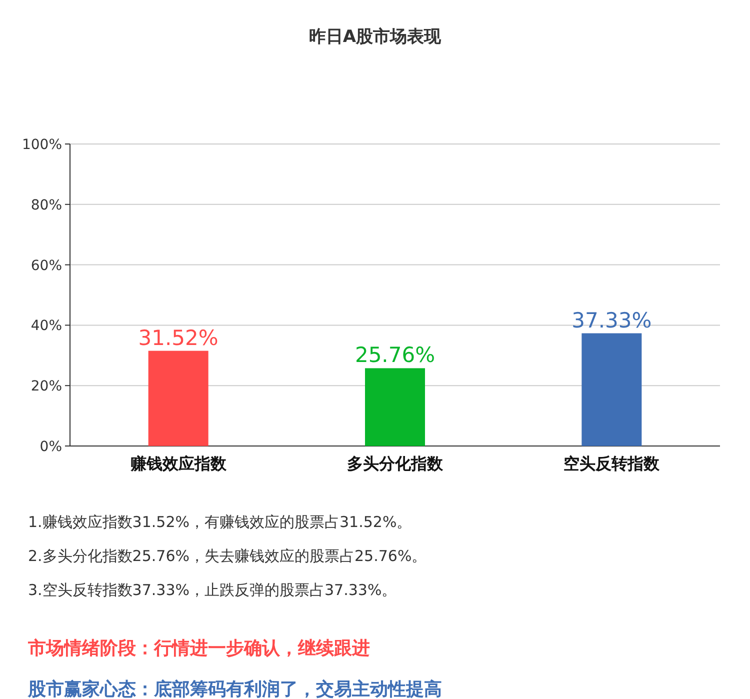 Image resolution: width=750 pixels, height=699 pixels. What do you see at coordinates (46, 386) in the screenshot?
I see `y-tick-label: 20%` at bounding box center [46, 386].